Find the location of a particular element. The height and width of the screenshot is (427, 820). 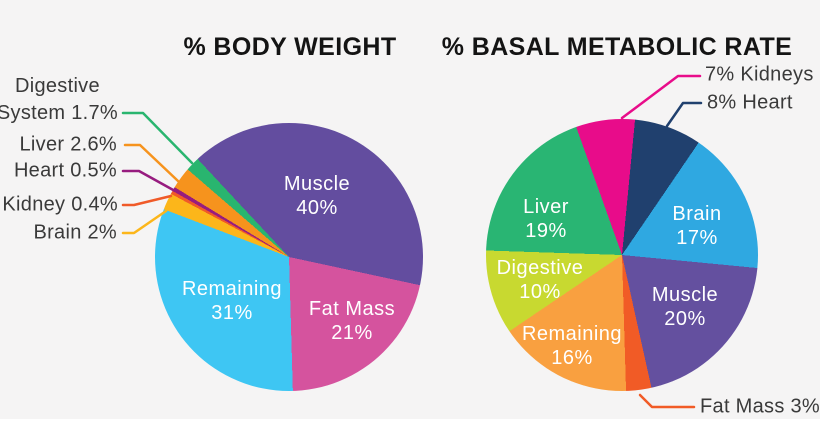

connector-heart-bmr is located at coordinates (684, 114).